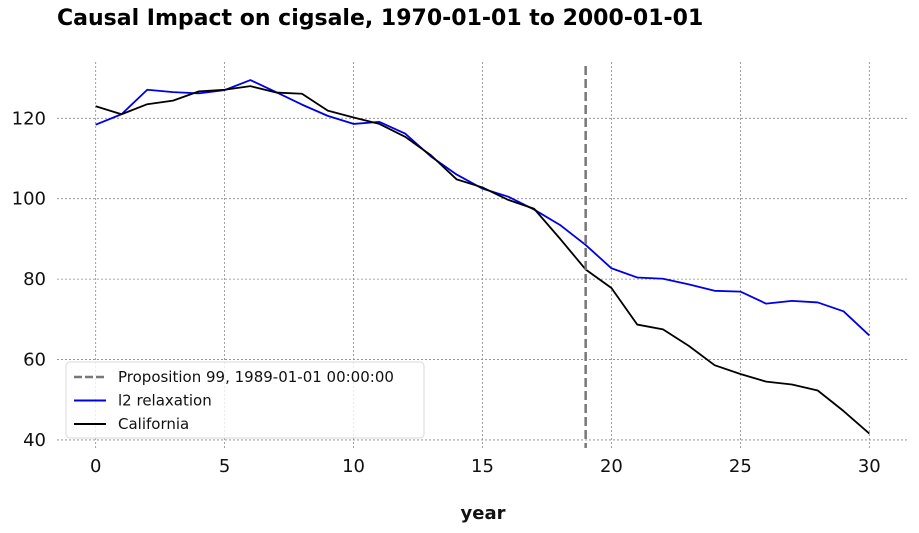  Describe the element at coordinates (869, 466) in the screenshot. I see `x-tick-label: 30` at that location.